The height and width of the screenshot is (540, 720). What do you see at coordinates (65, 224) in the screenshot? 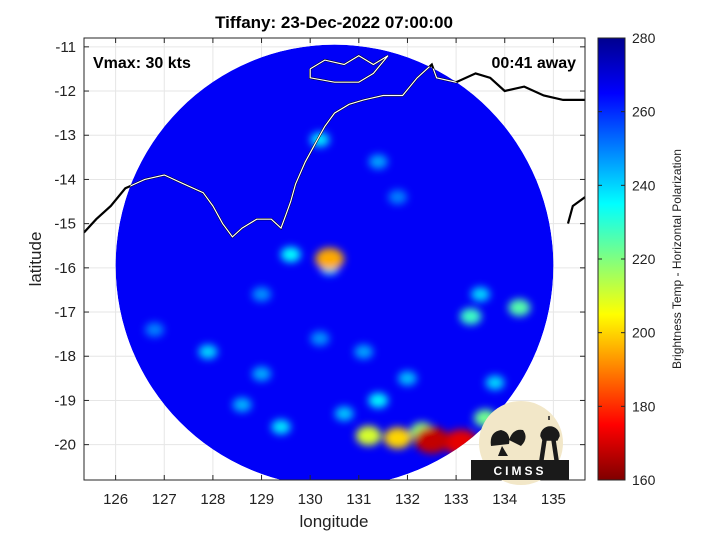
I see `y-tick-label: -15` at bounding box center [65, 224].